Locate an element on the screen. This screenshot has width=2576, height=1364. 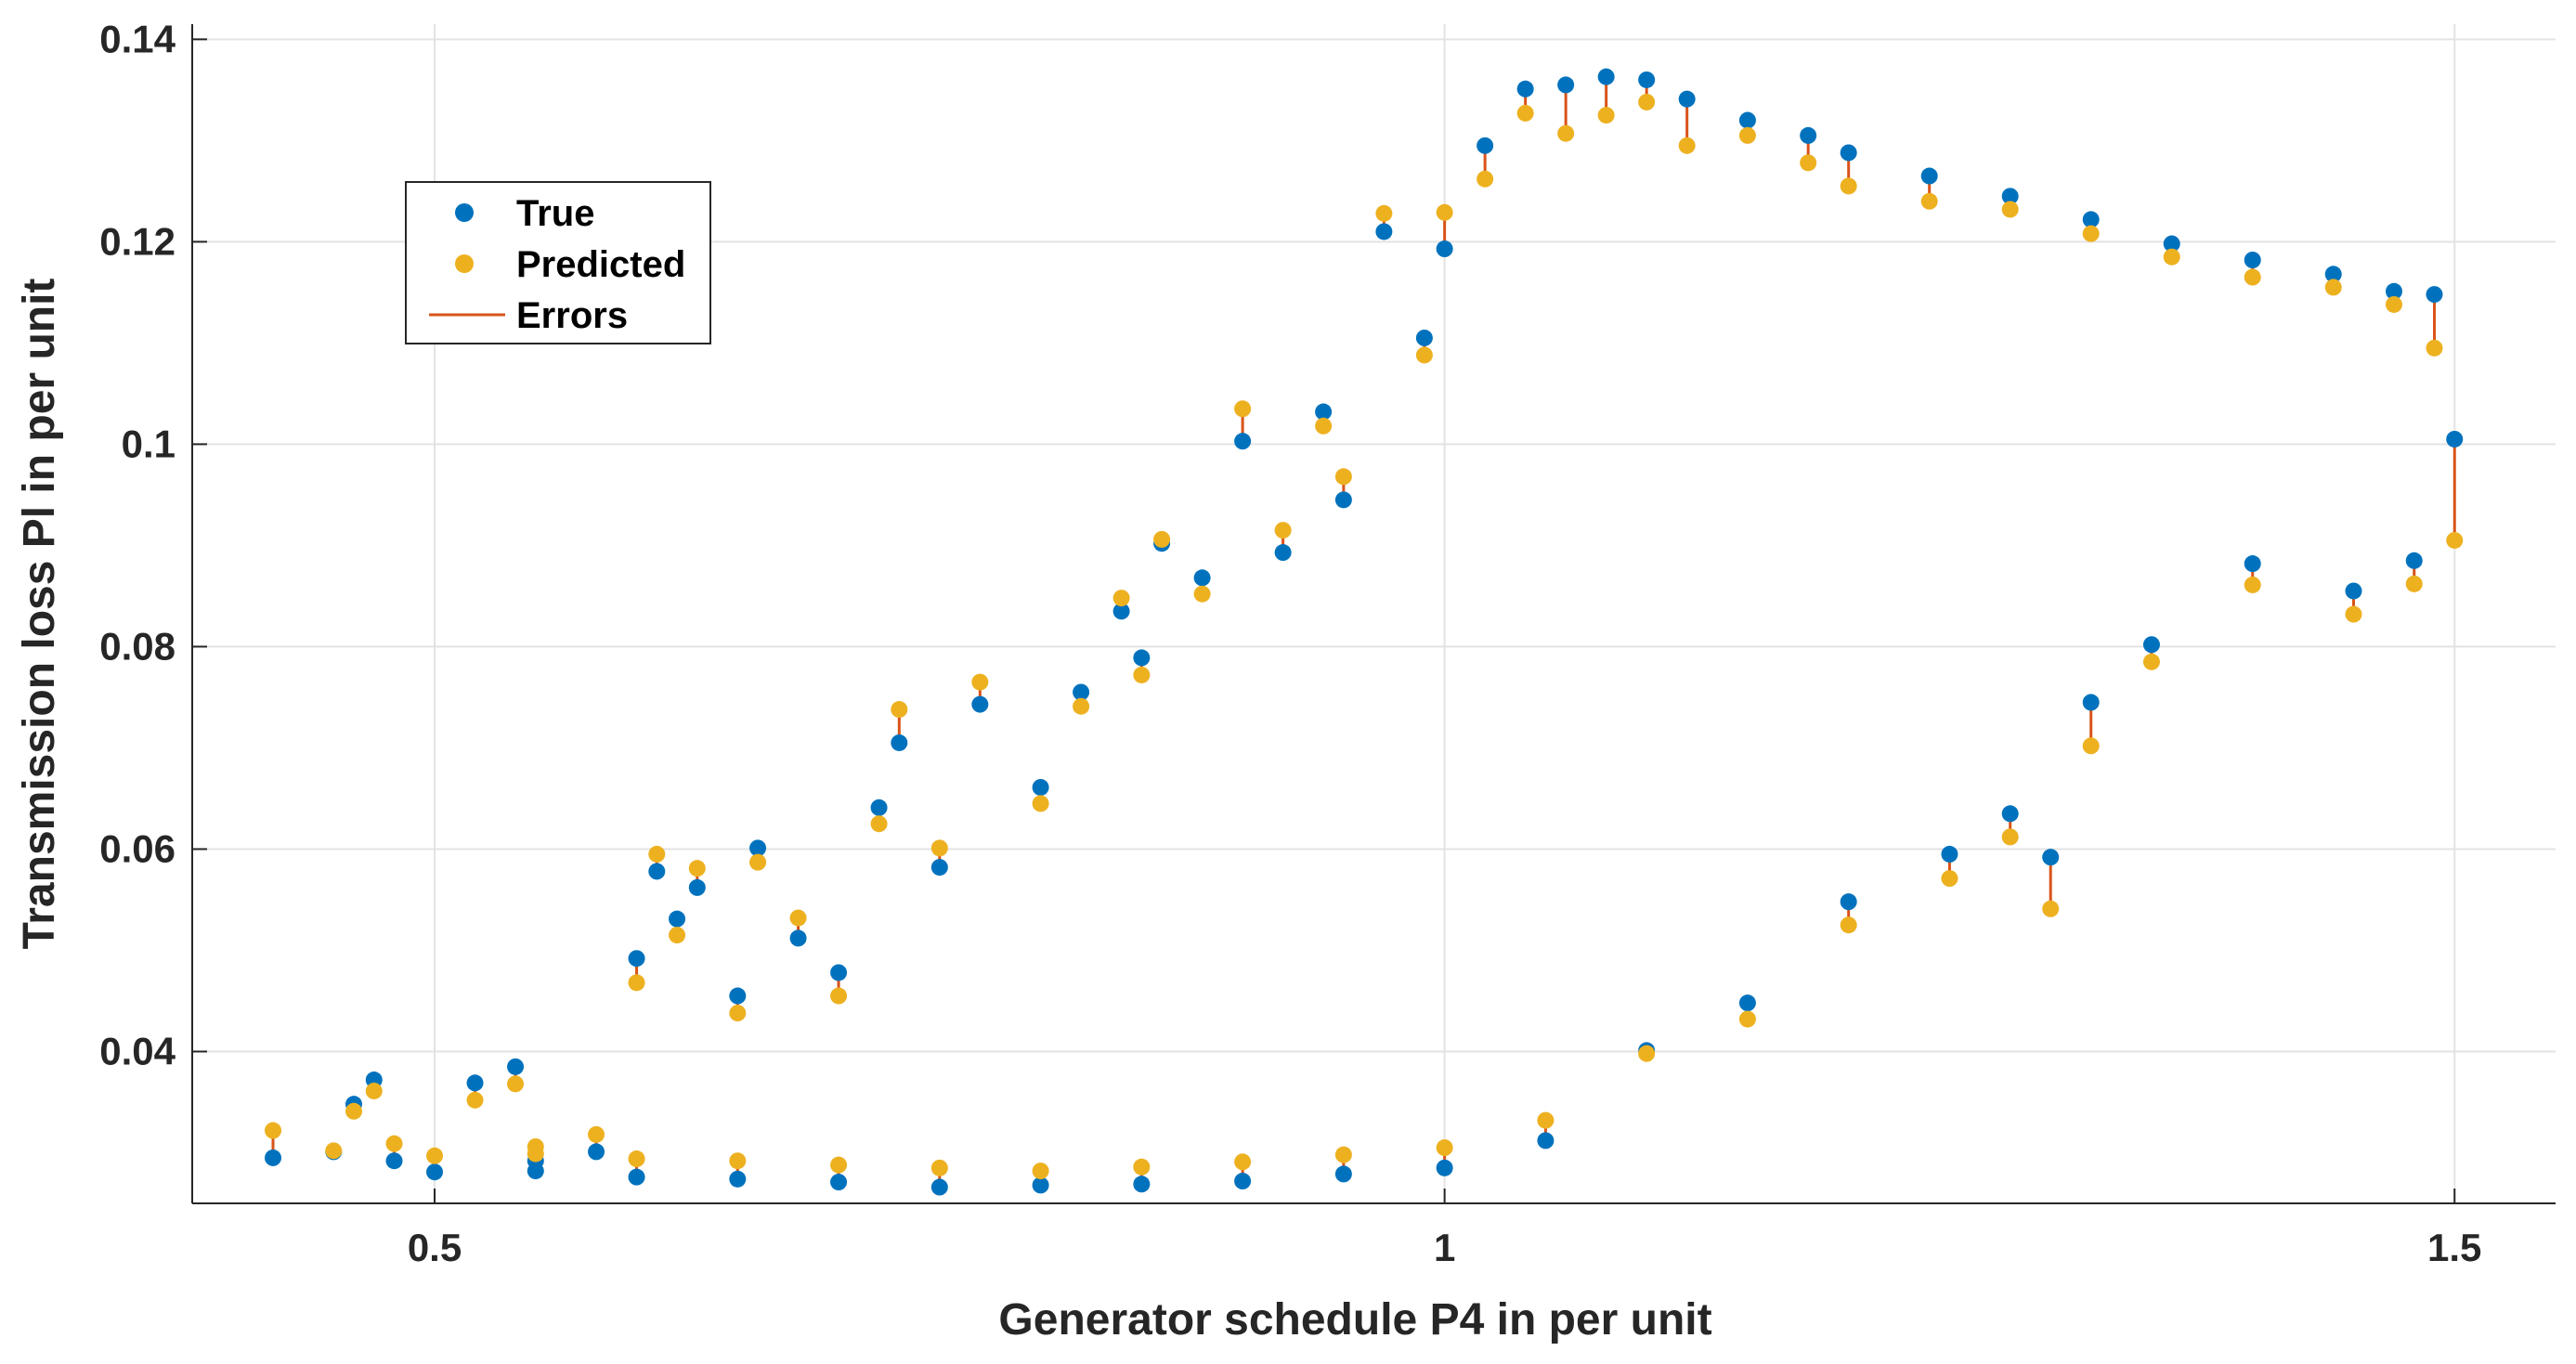
y-tick-label: 0.06 is located at coordinates (137, 848).